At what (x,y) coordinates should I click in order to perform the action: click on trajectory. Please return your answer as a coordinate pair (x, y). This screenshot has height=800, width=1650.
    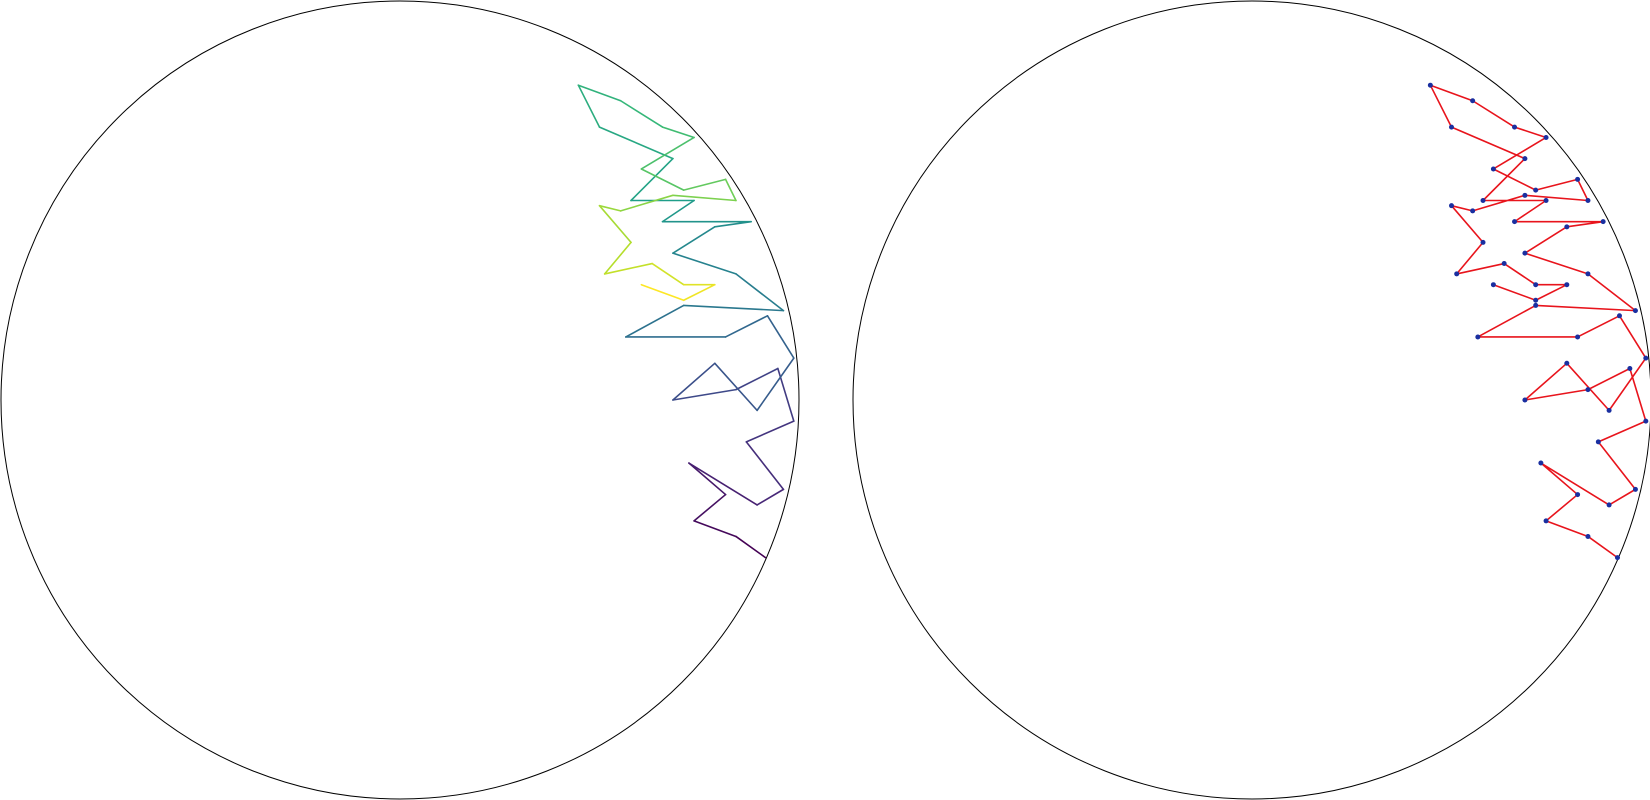
    Looking at the image, I should click on (1538, 321).